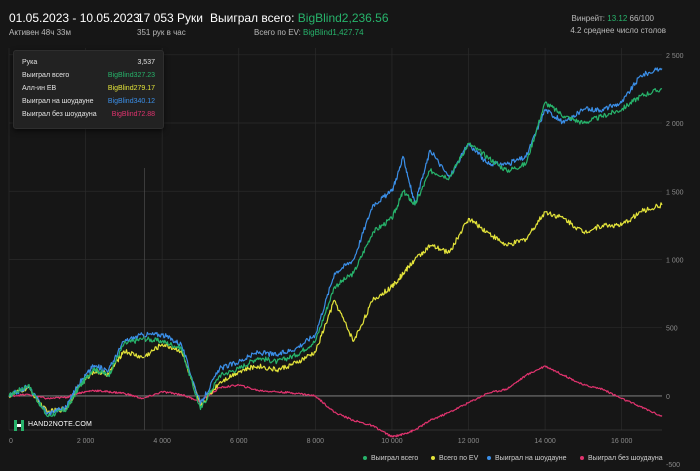  I want to click on tooltip-row-label: Выиграл всего, so click(46, 75).